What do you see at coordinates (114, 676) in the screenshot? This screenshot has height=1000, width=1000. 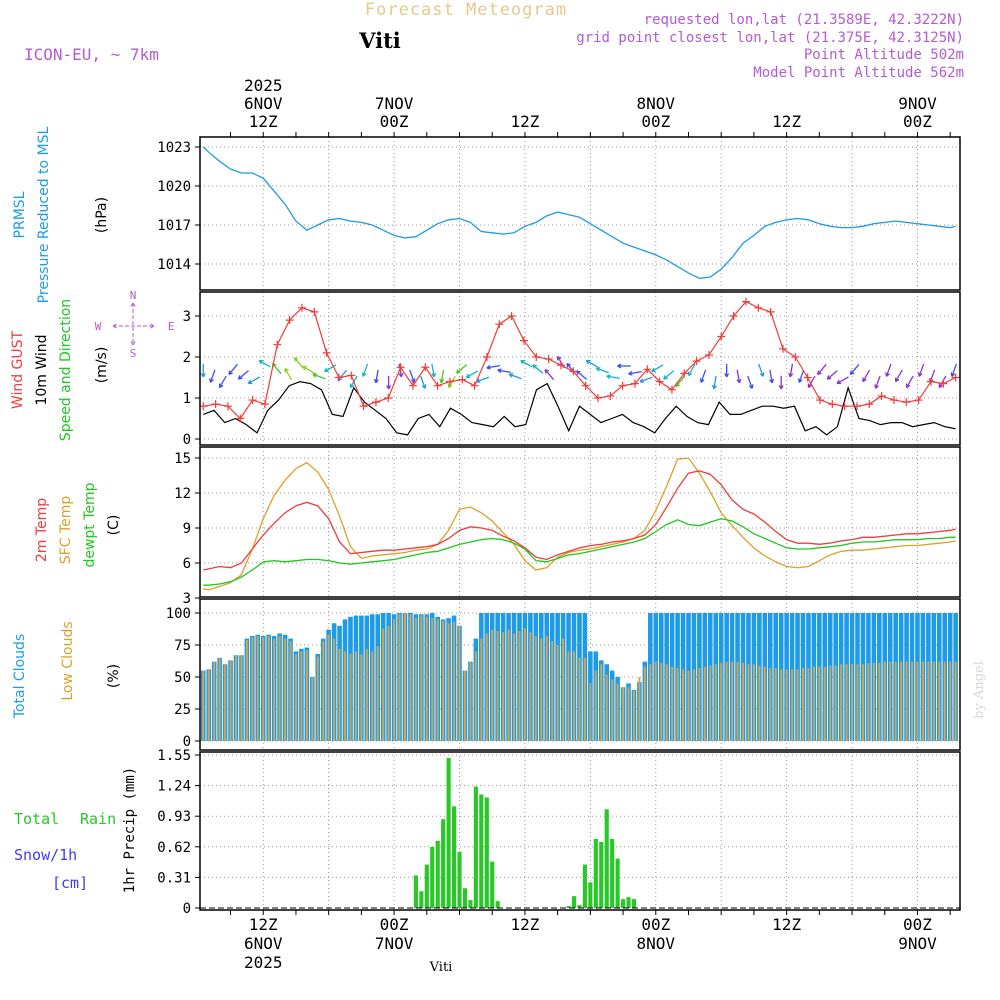 I see `cloud-unit-label: (%)` at bounding box center [114, 676].